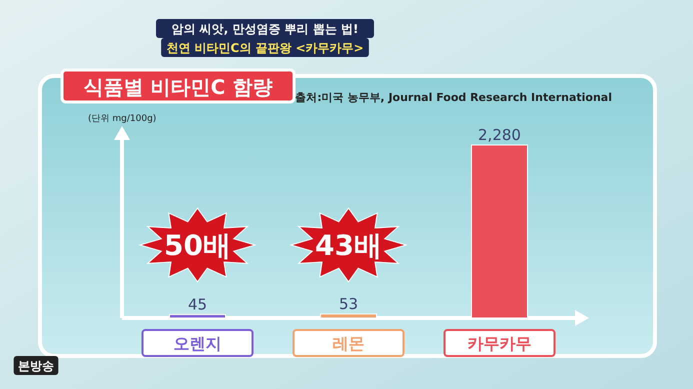  Describe the element at coordinates (122, 119) in the screenshot. I see `y-axis-title: (단위 mg/100g)` at that location.